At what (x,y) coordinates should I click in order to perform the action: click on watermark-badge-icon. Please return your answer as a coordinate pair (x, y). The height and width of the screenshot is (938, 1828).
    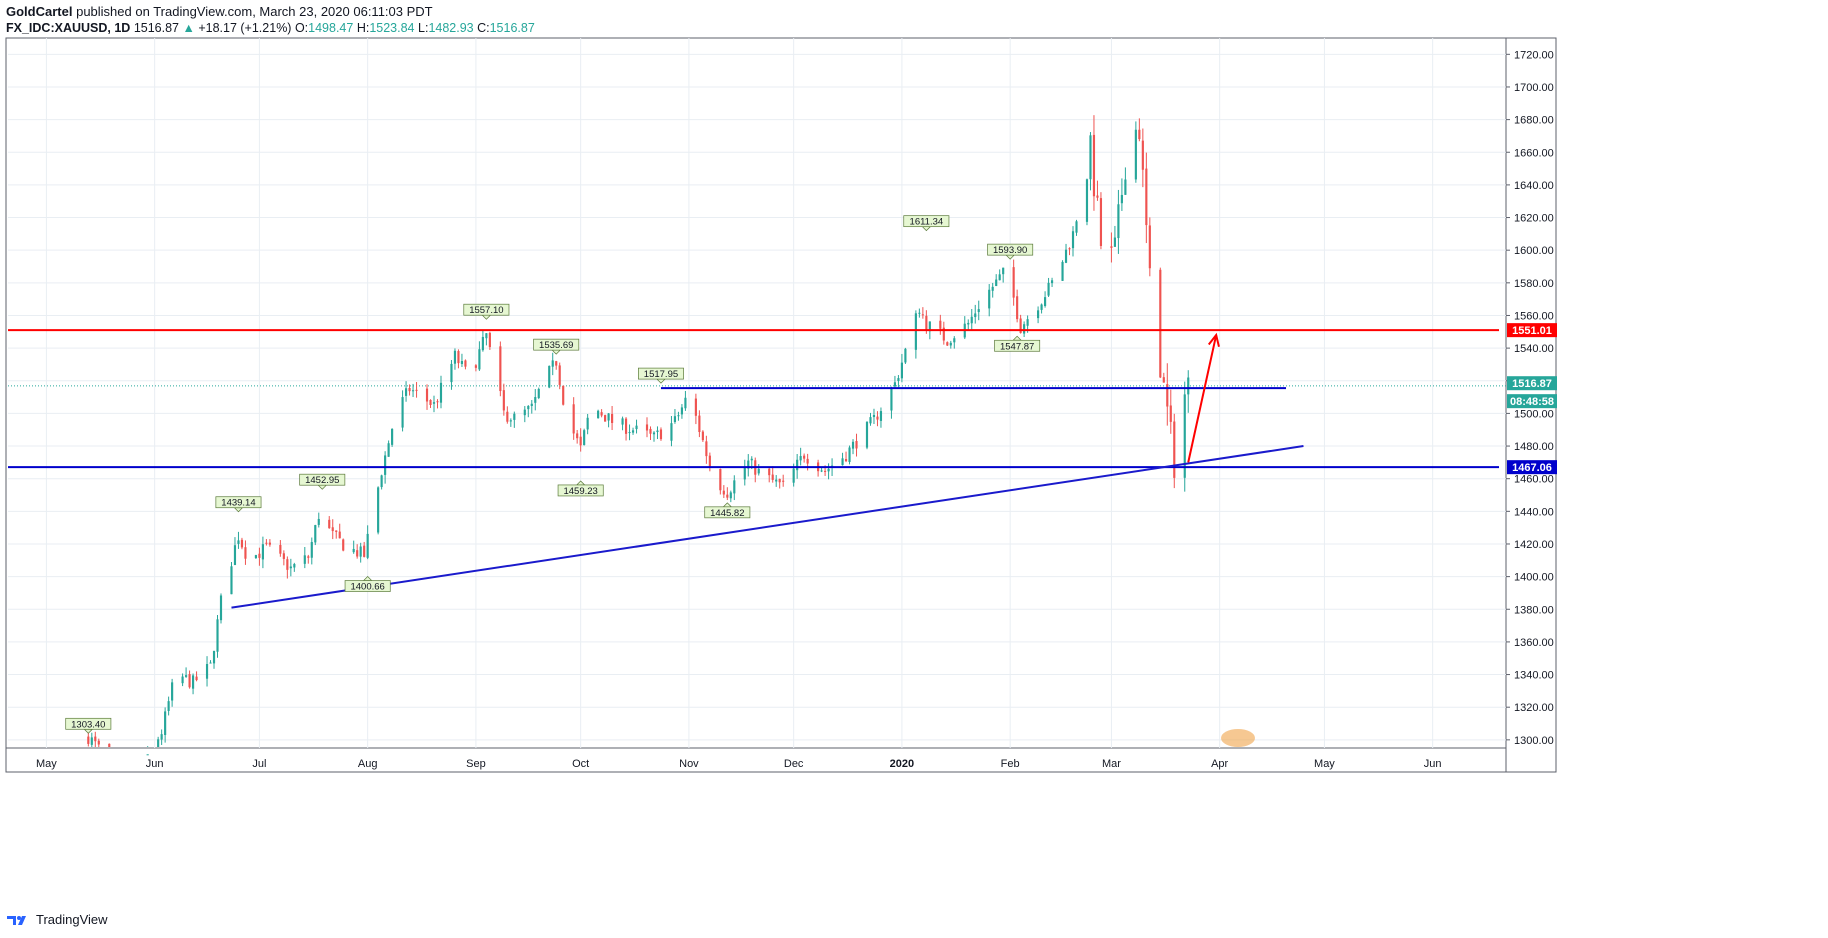
    Looking at the image, I should click on (1238, 738).